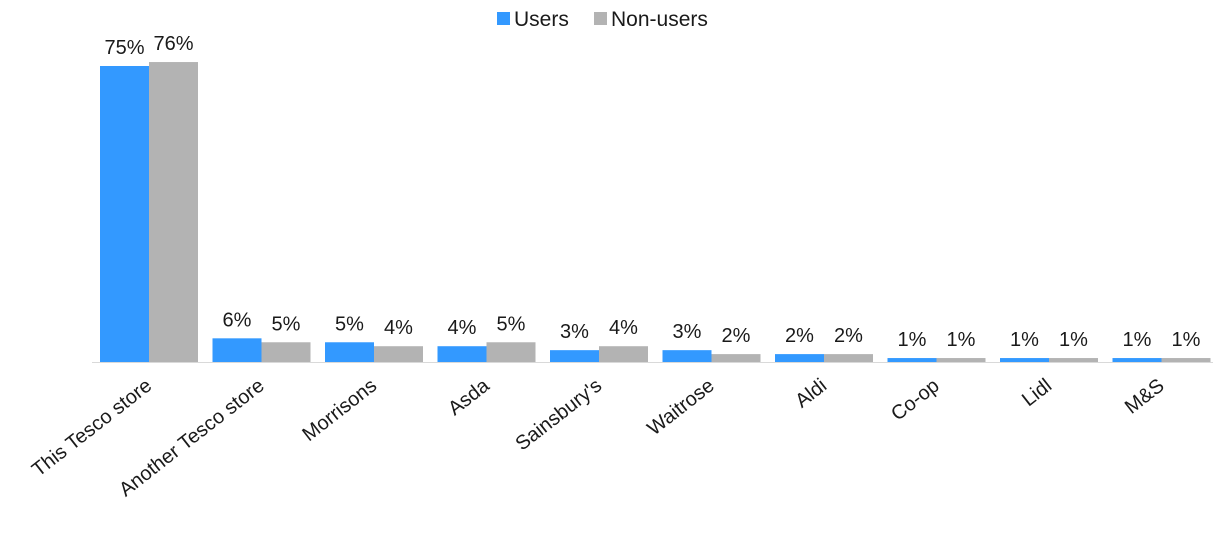 This screenshot has height=537, width=1213. I want to click on data-label-users-mands: 1%, so click(1137, 340).